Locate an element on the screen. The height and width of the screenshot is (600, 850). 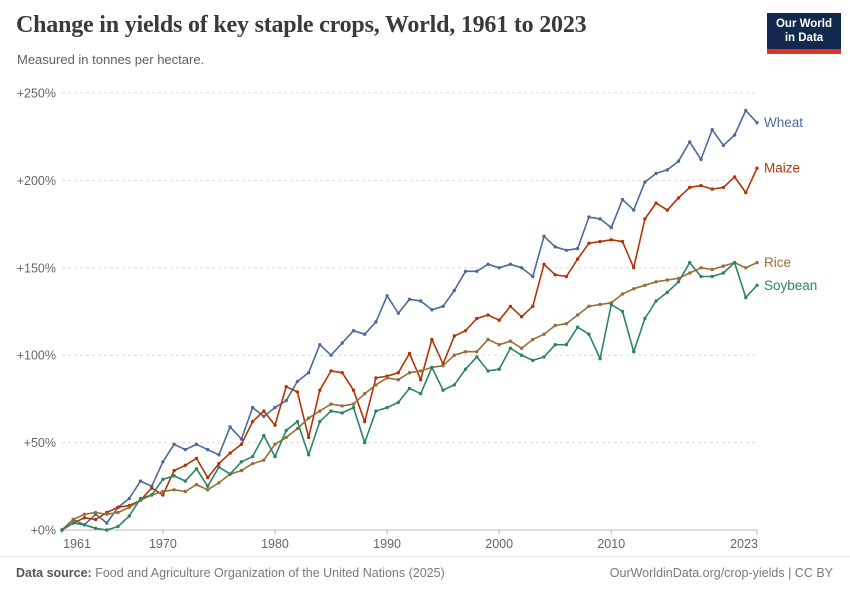
footer-divider is located at coordinates (425, 556).